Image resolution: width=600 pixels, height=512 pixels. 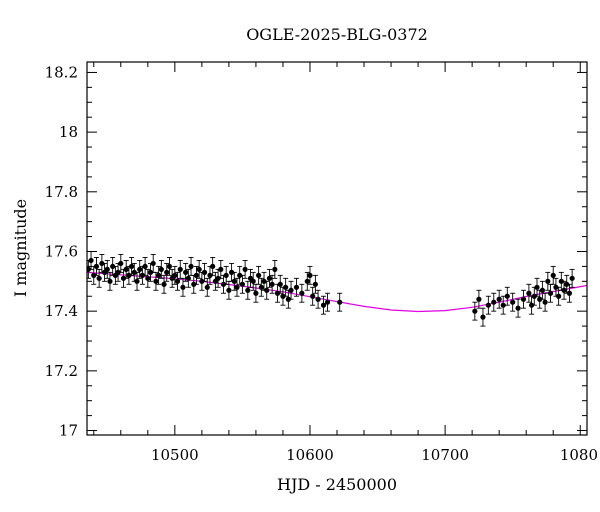 What do you see at coordinates (68, 431) in the screenshot?
I see `y-tick-label: 17` at bounding box center [68, 431].